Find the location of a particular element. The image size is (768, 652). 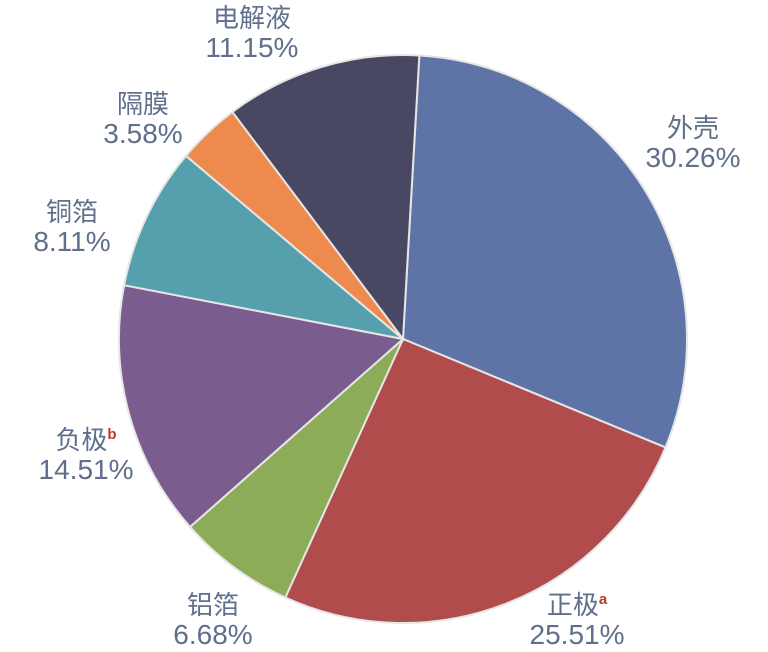

slice-percent-label-3: 14.51% is located at coordinates (86, 469).